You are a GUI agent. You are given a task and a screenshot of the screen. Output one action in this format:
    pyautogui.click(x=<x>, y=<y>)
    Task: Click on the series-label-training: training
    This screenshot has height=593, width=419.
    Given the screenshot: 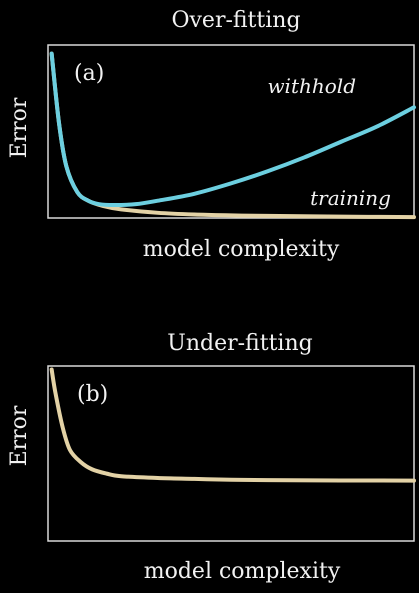 What is the action you would take?
    pyautogui.click(x=350, y=198)
    